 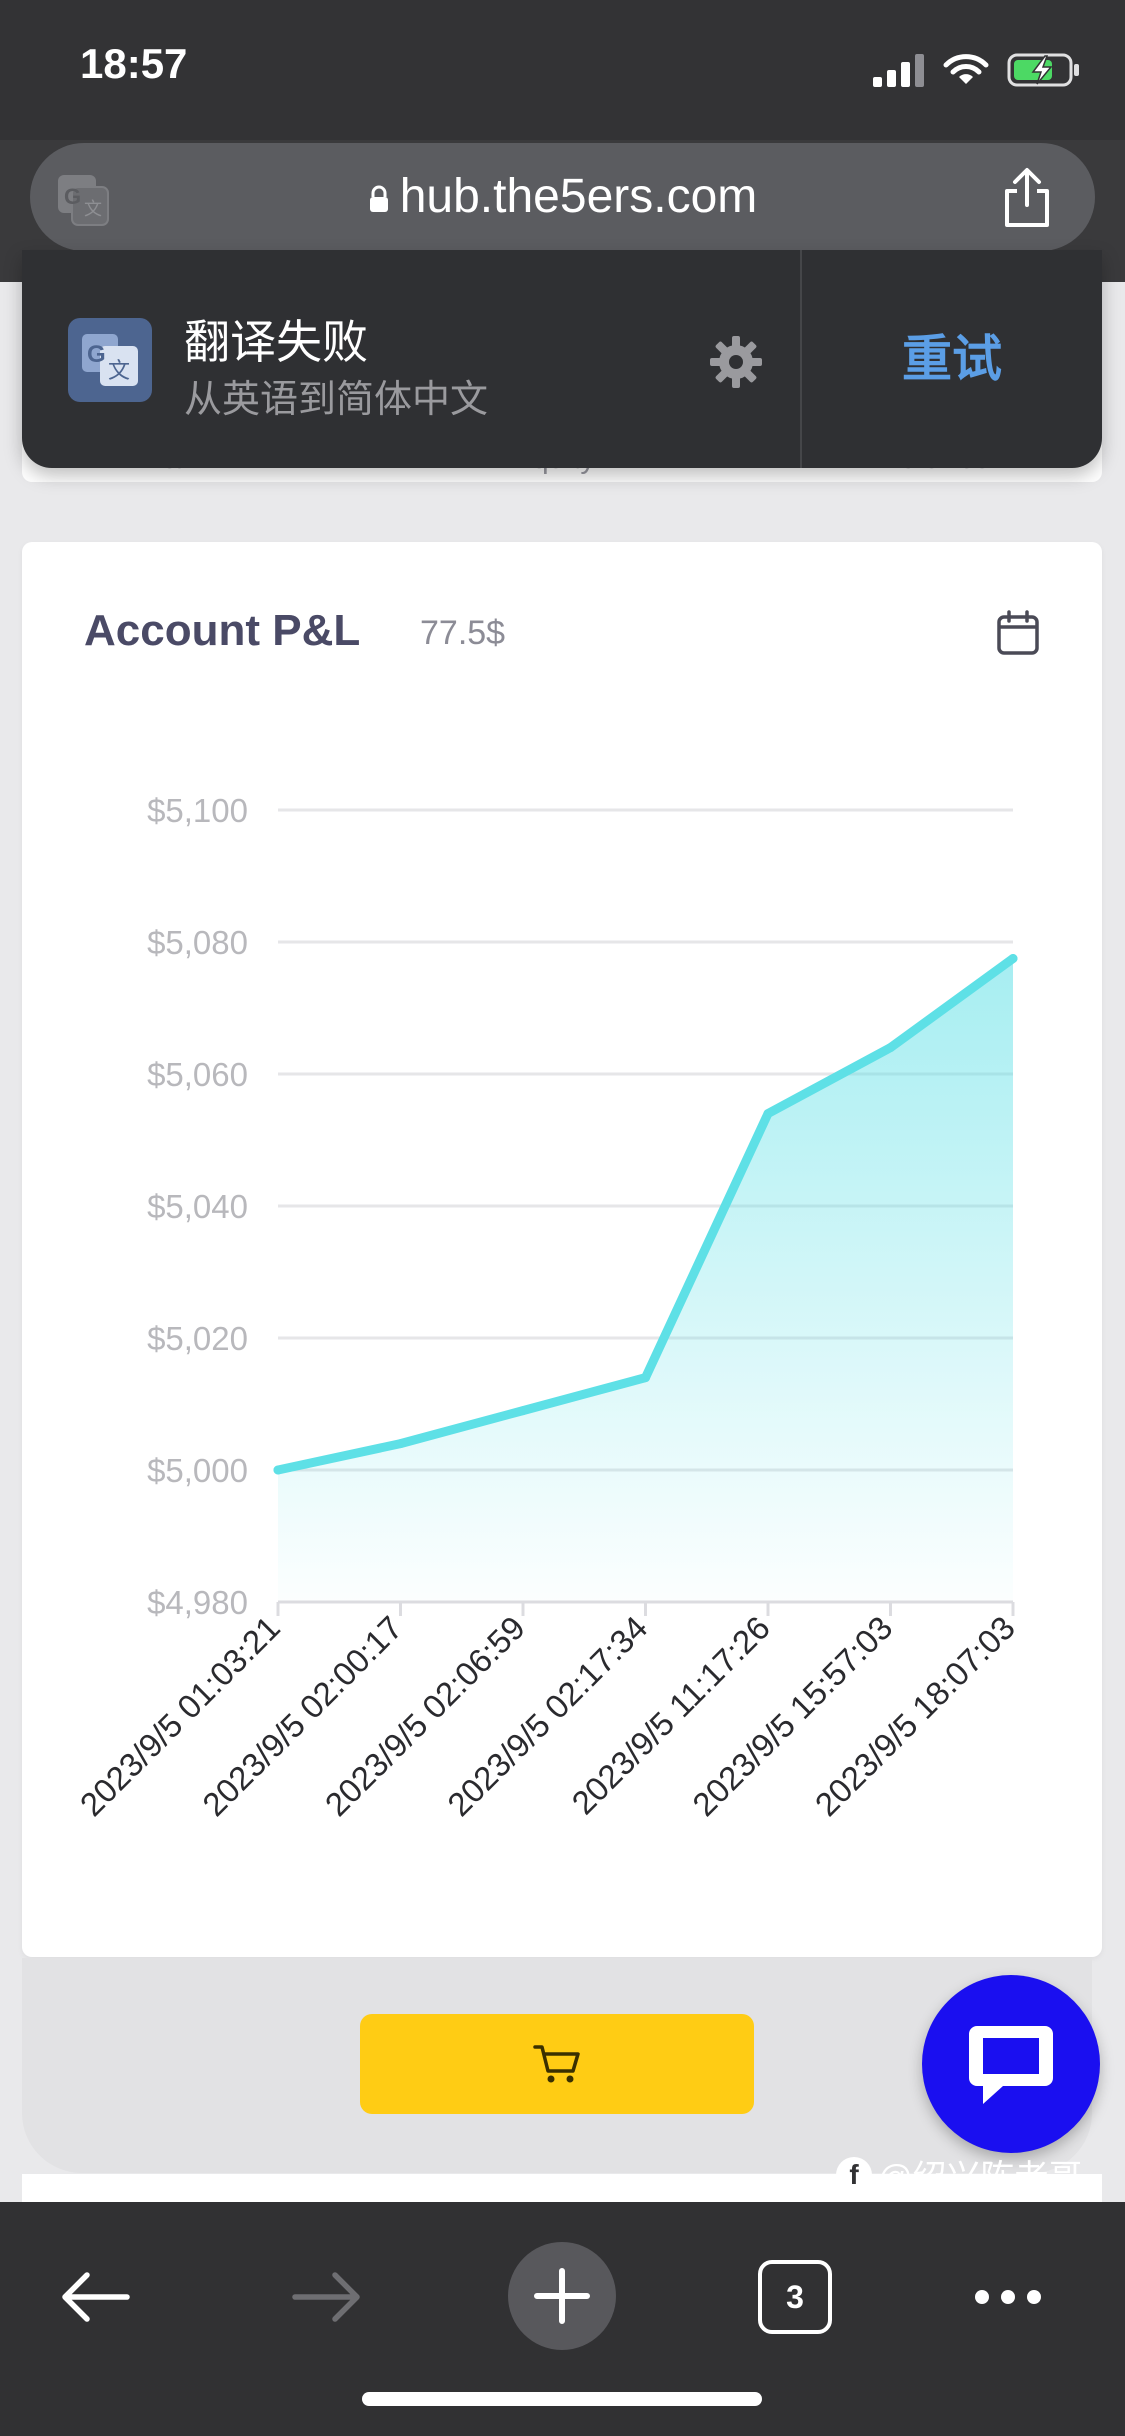 I want to click on status-icons, so click(x=976, y=70).